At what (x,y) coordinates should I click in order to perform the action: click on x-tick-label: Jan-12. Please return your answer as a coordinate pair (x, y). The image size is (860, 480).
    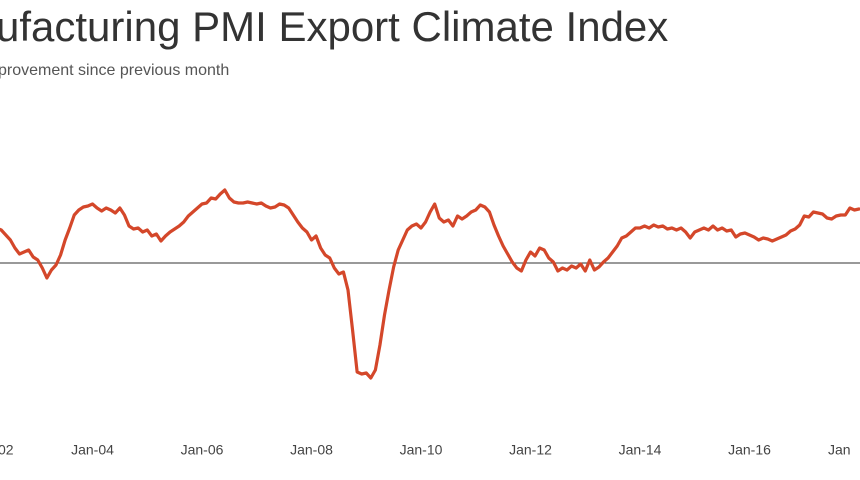
    Looking at the image, I should click on (530, 450).